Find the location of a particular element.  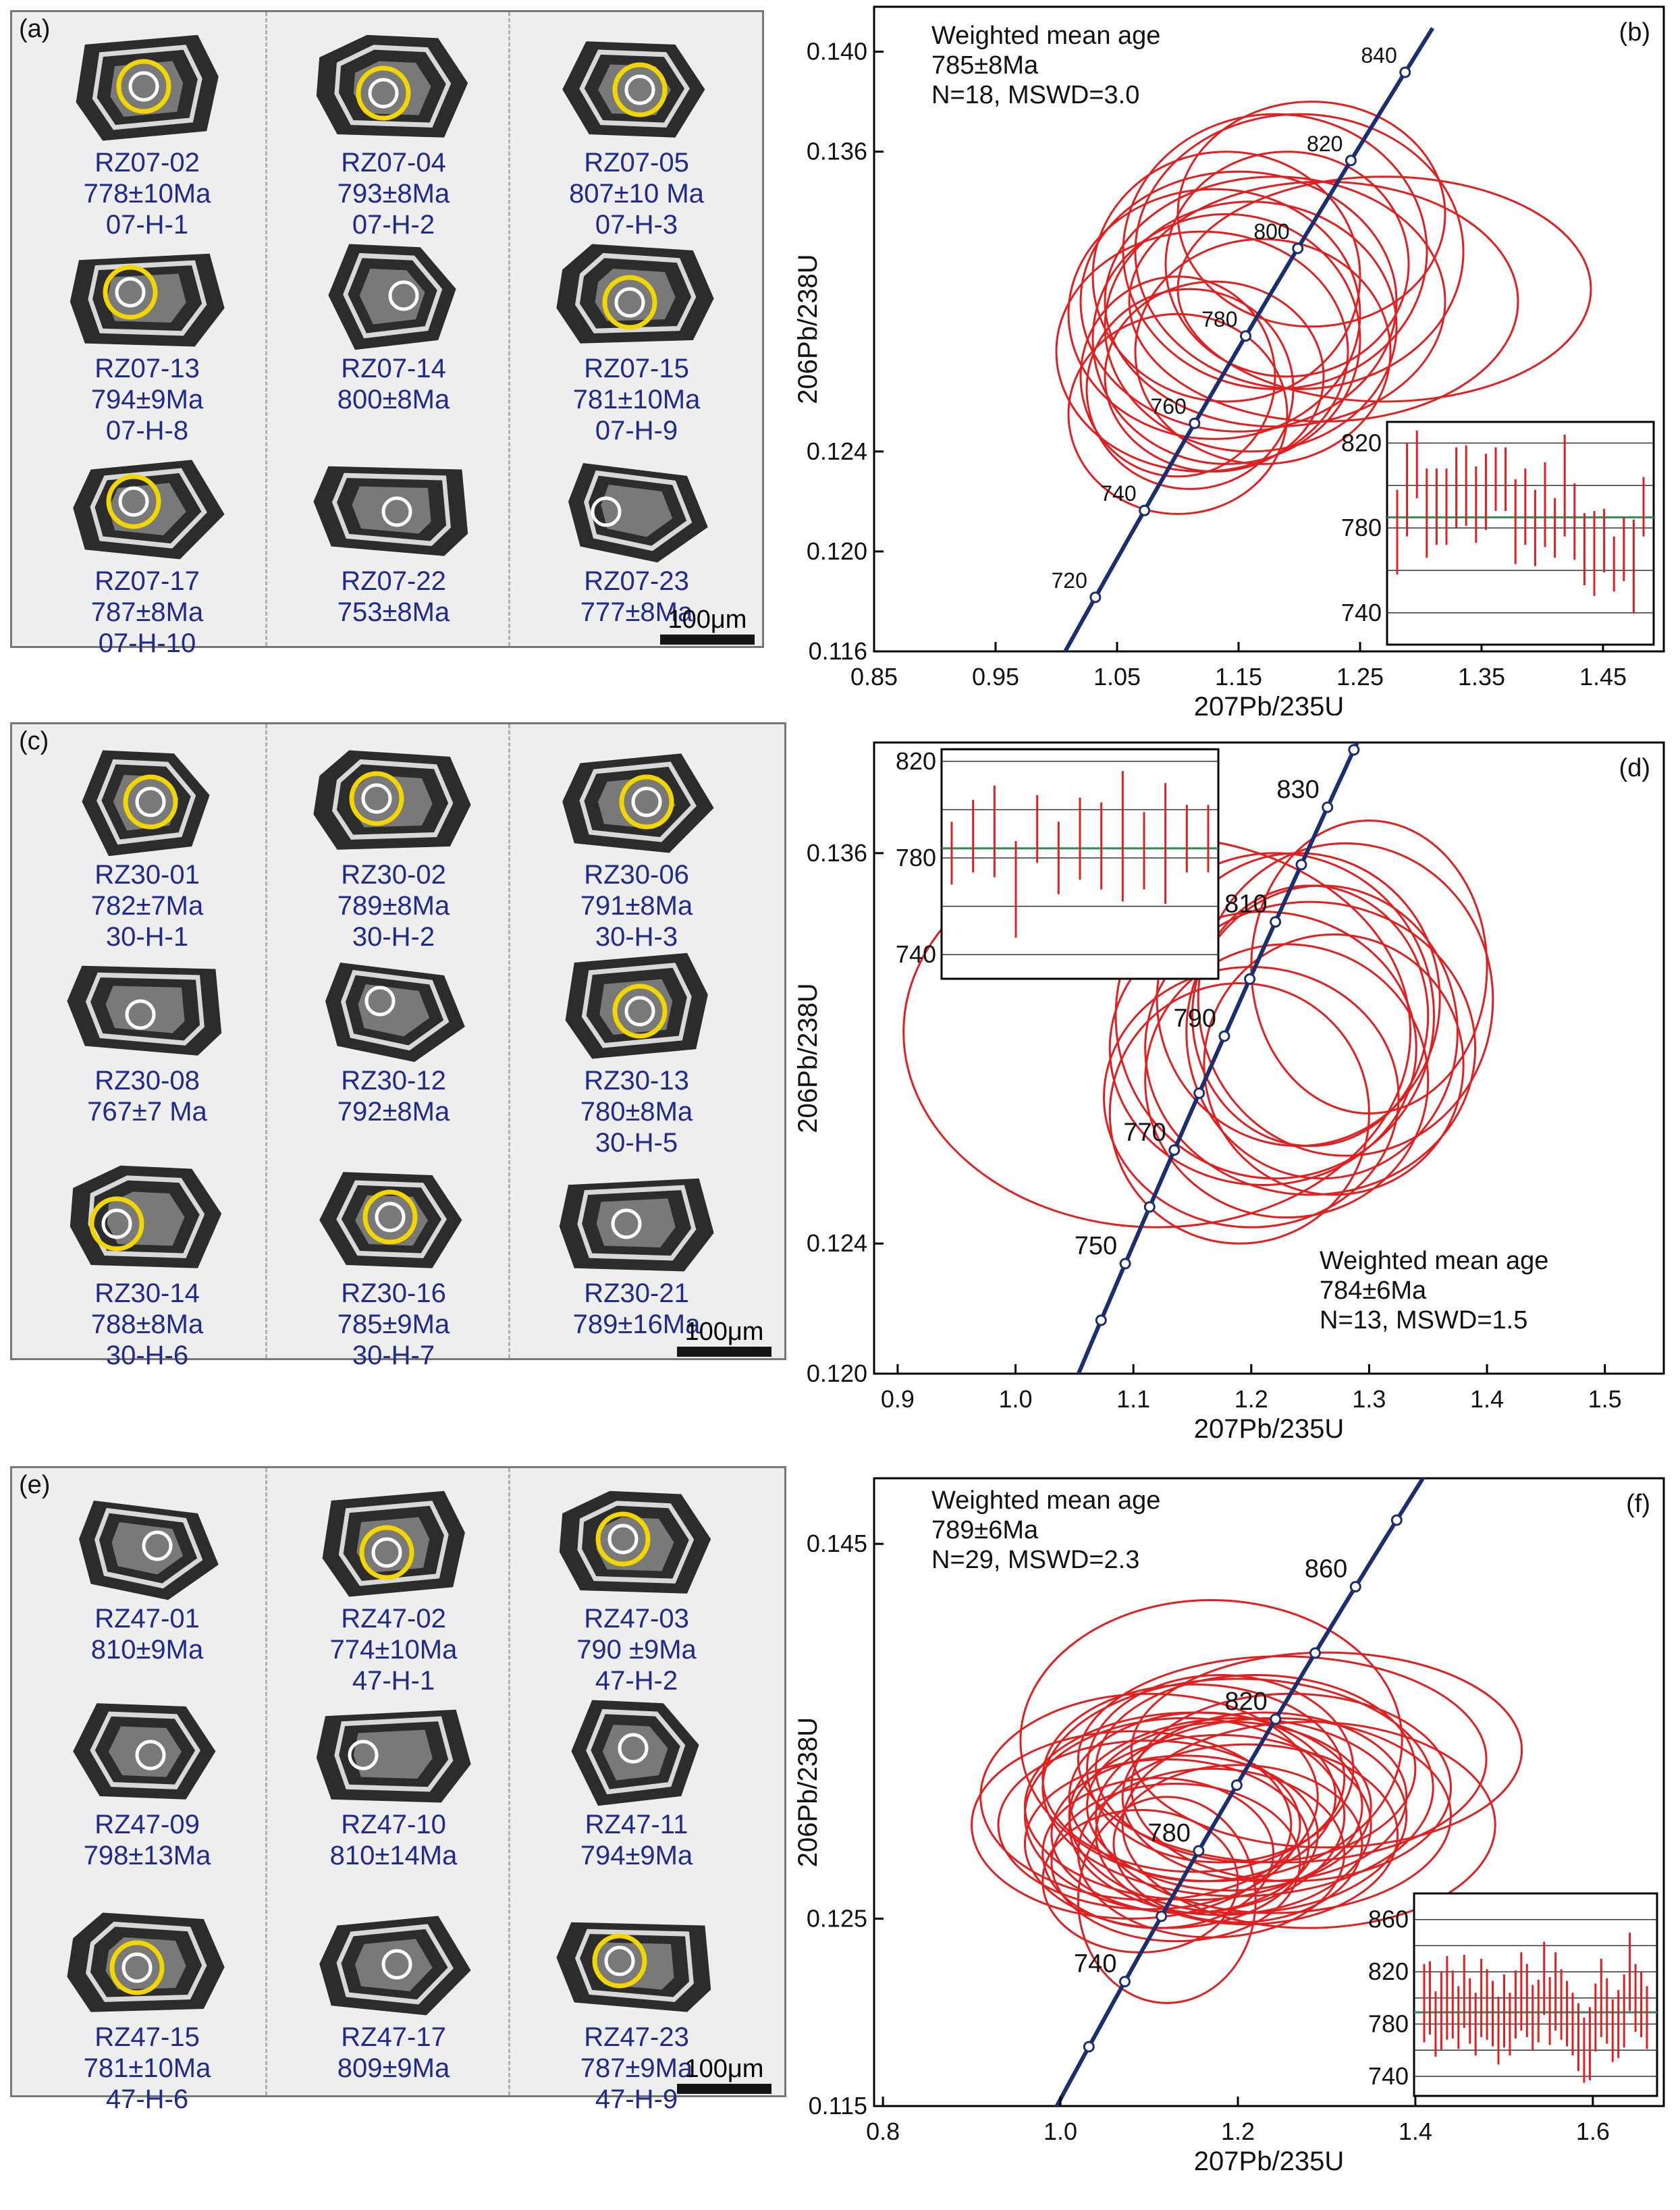

zircon-age-label: 774±10Ma is located at coordinates (394, 1650).